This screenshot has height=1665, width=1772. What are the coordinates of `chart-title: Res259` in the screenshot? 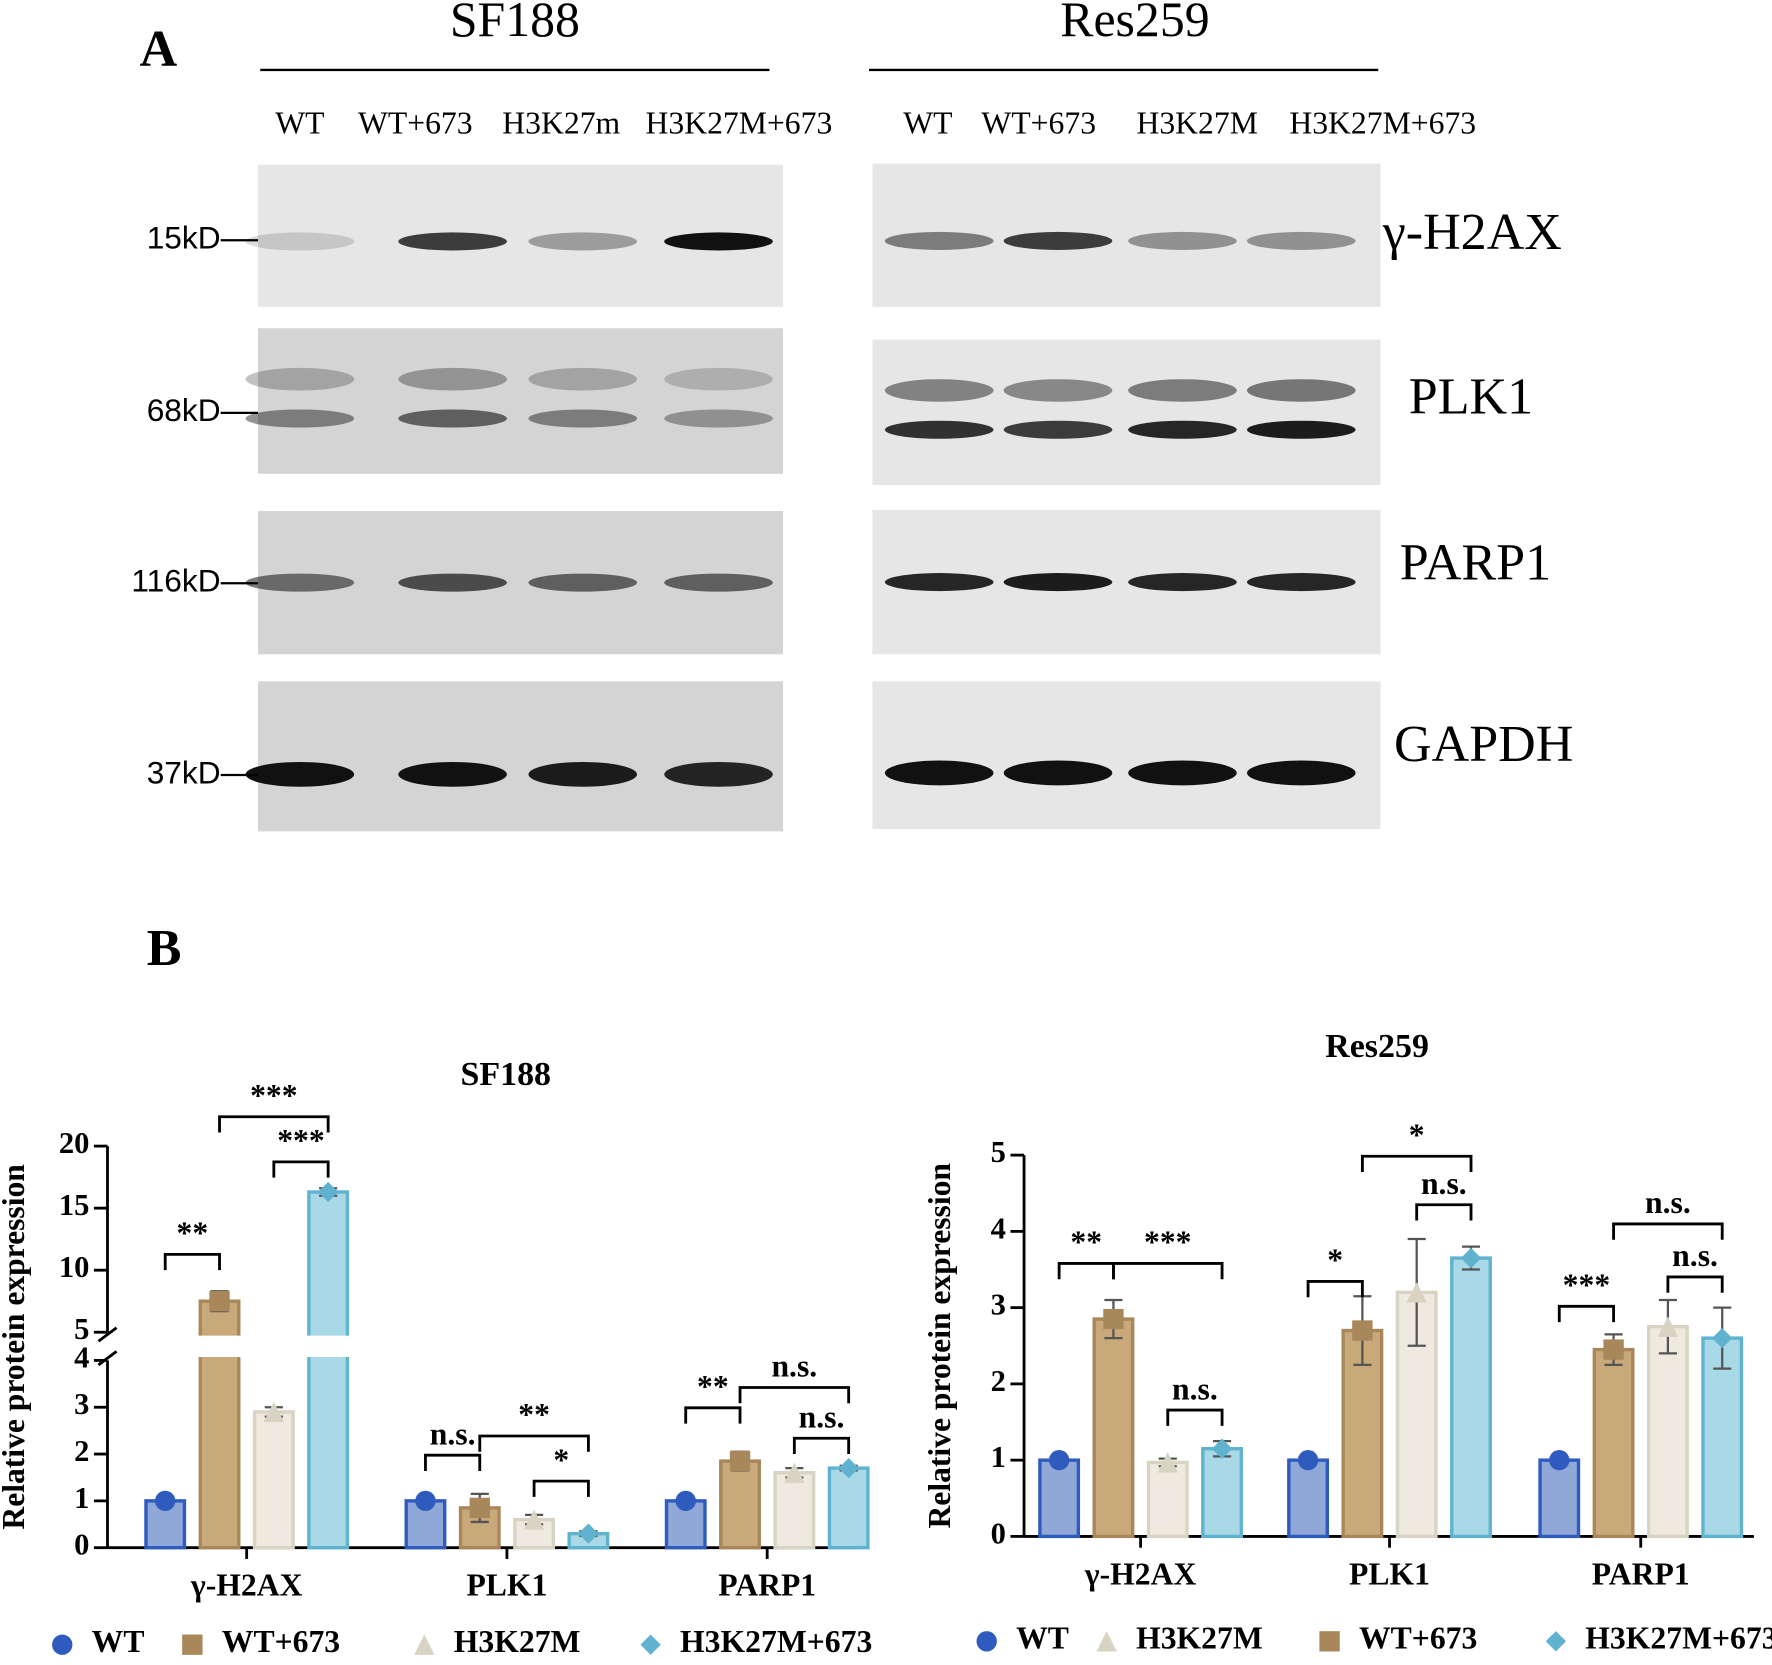 It's located at (1377, 1046).